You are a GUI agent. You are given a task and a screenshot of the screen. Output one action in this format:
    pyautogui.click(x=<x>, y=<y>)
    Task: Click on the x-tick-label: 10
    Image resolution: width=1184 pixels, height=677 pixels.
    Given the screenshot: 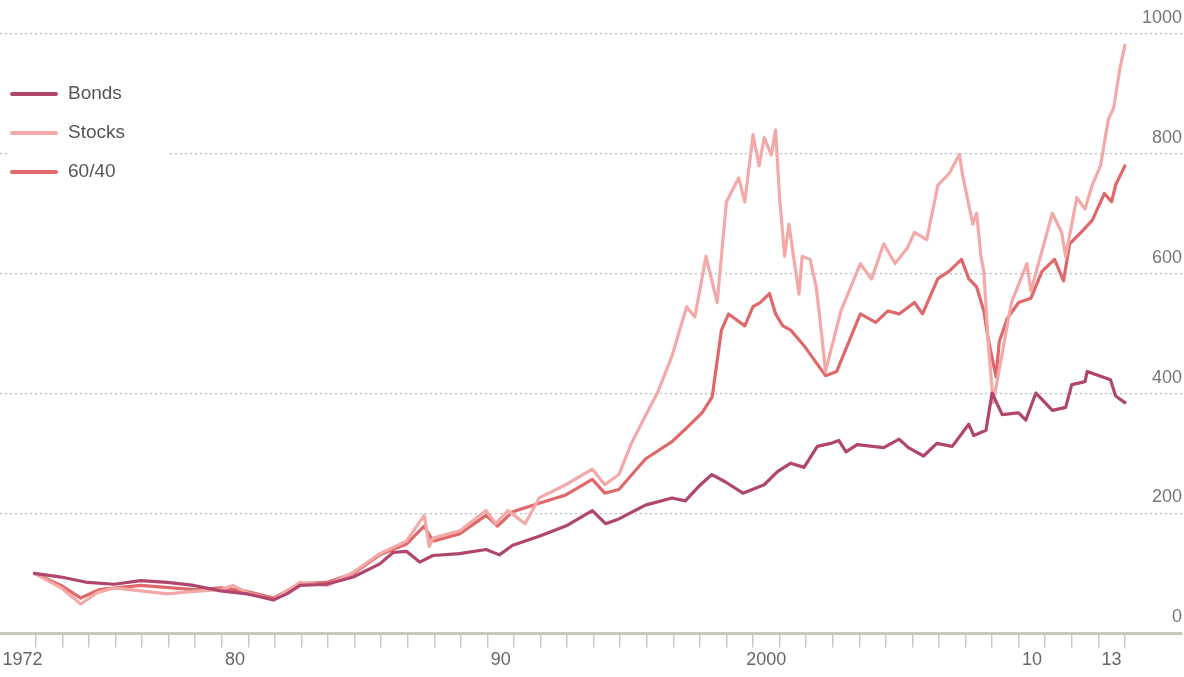 What is the action you would take?
    pyautogui.click(x=1031, y=659)
    